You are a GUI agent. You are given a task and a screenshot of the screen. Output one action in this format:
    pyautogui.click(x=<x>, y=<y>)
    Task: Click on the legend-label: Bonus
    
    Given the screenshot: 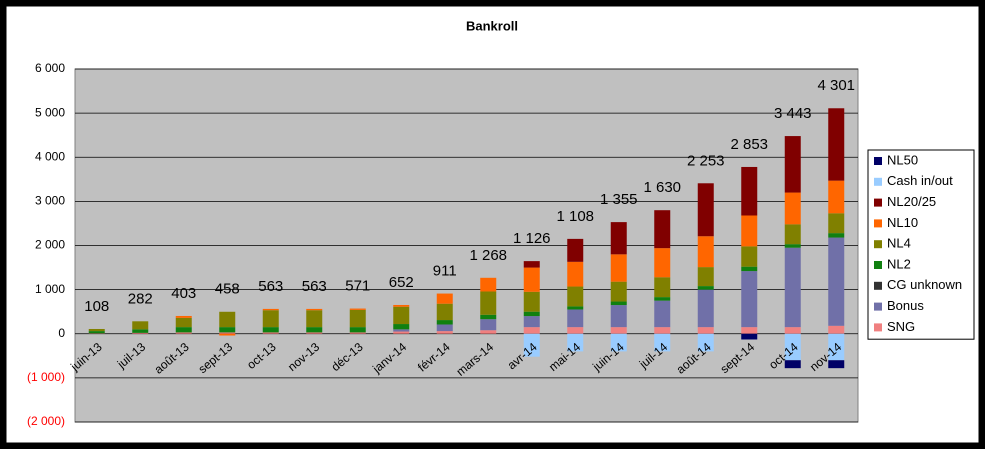 What is the action you would take?
    pyautogui.click(x=905, y=305)
    